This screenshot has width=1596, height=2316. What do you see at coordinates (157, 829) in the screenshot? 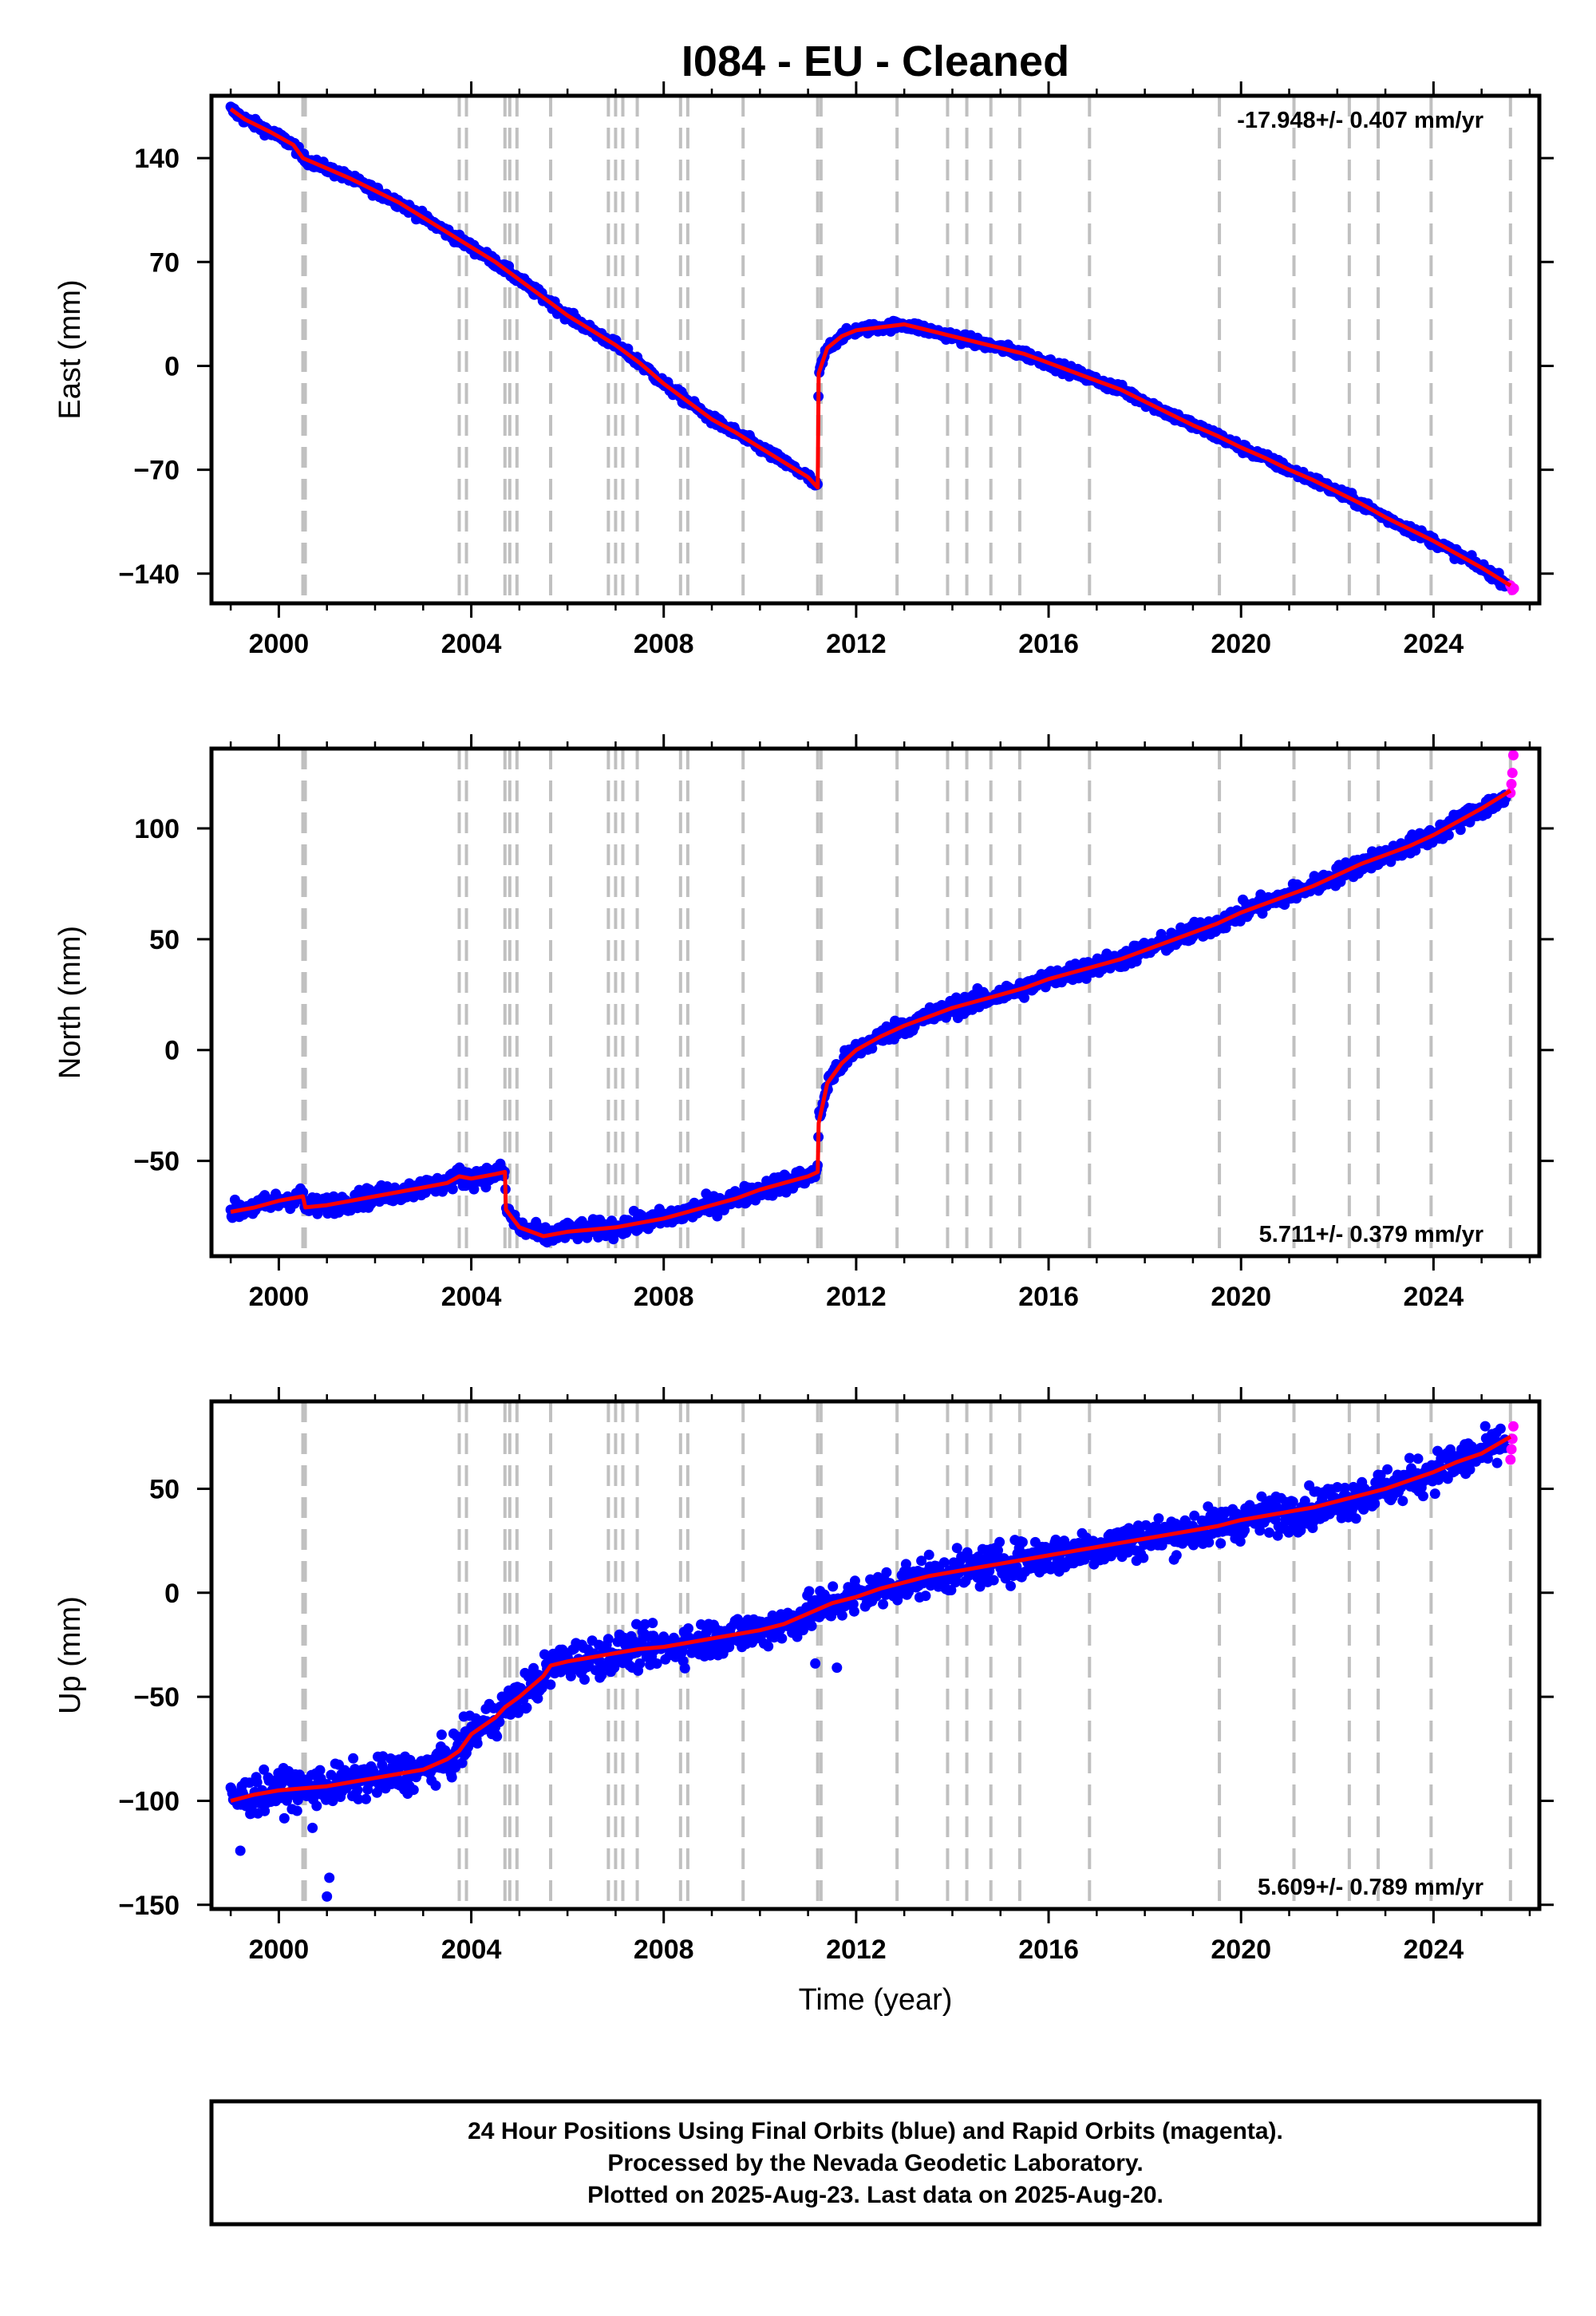
I see `north-y-tick-label: 100` at bounding box center [157, 829].